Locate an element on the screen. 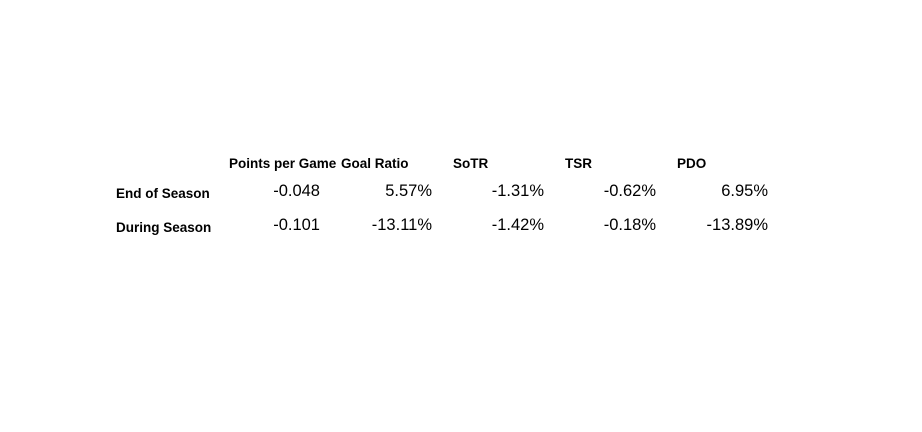  column-header-pdo: PDO is located at coordinates (692, 163).